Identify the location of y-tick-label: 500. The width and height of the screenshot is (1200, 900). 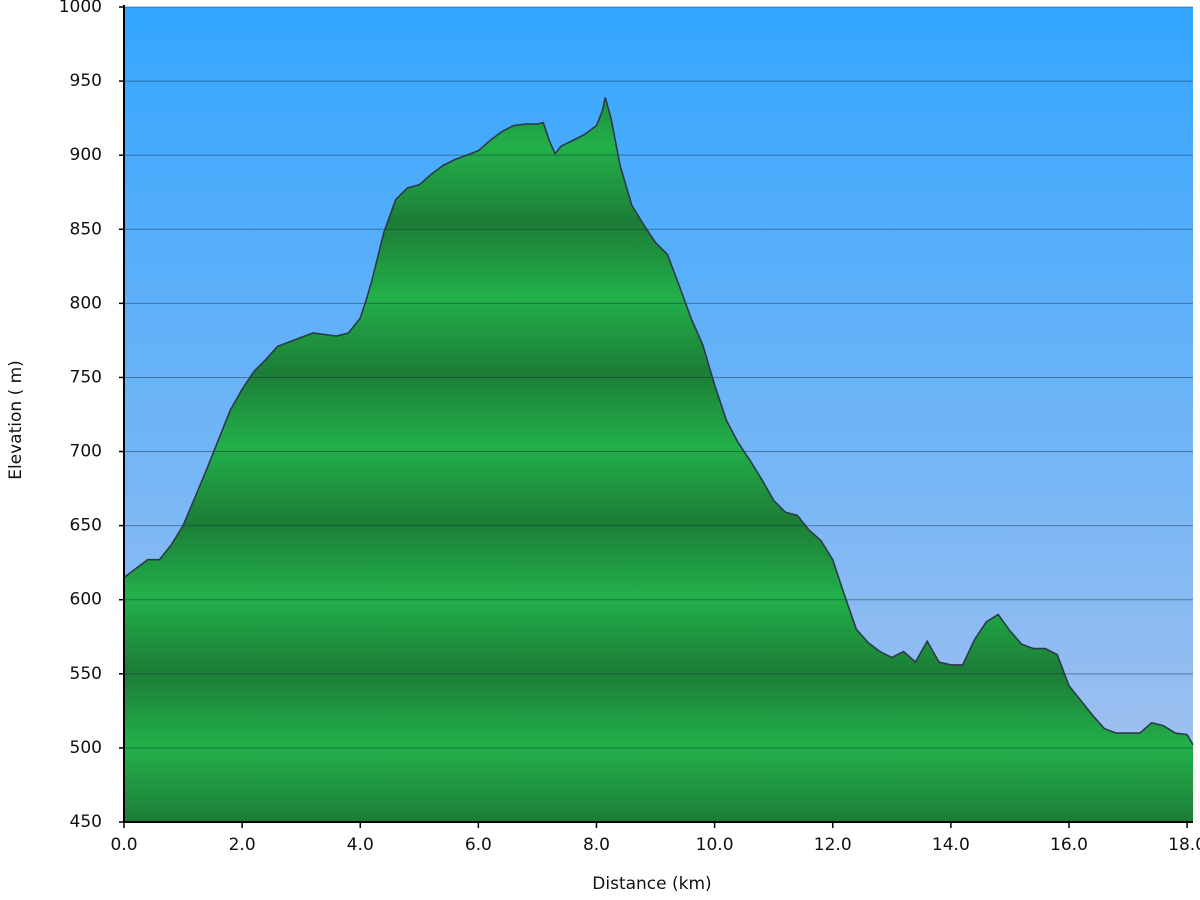
(86, 748).